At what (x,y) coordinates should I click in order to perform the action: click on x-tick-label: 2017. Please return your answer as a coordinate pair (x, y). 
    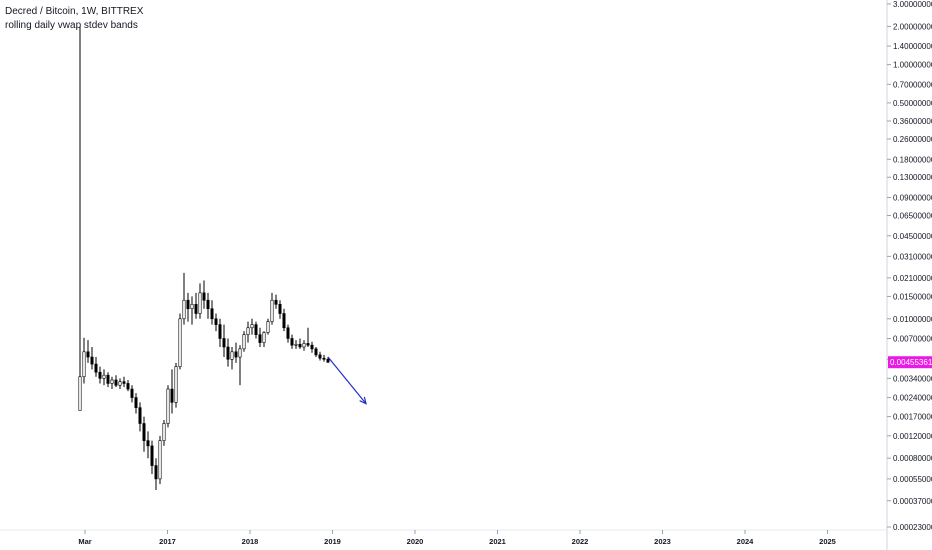
    Looking at the image, I should click on (167, 541).